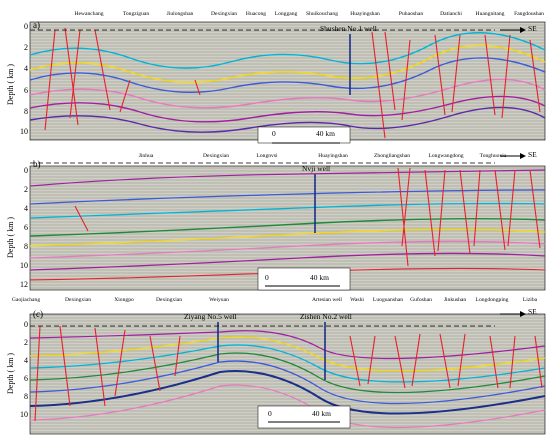  Describe the element at coordinates (319, 277) in the screenshot. I see `scale-right-b: 40 km` at that location.